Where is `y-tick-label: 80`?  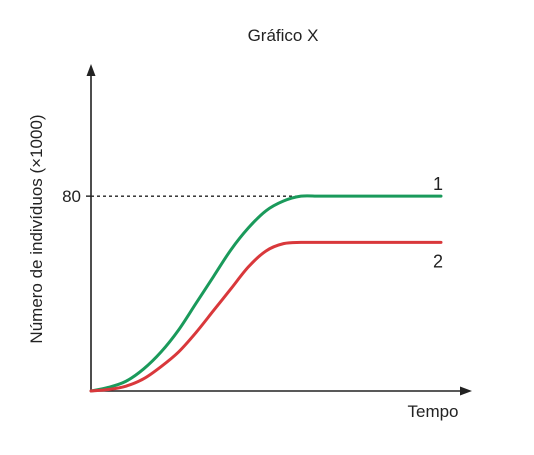 y-tick-label: 80 is located at coordinates (71, 196).